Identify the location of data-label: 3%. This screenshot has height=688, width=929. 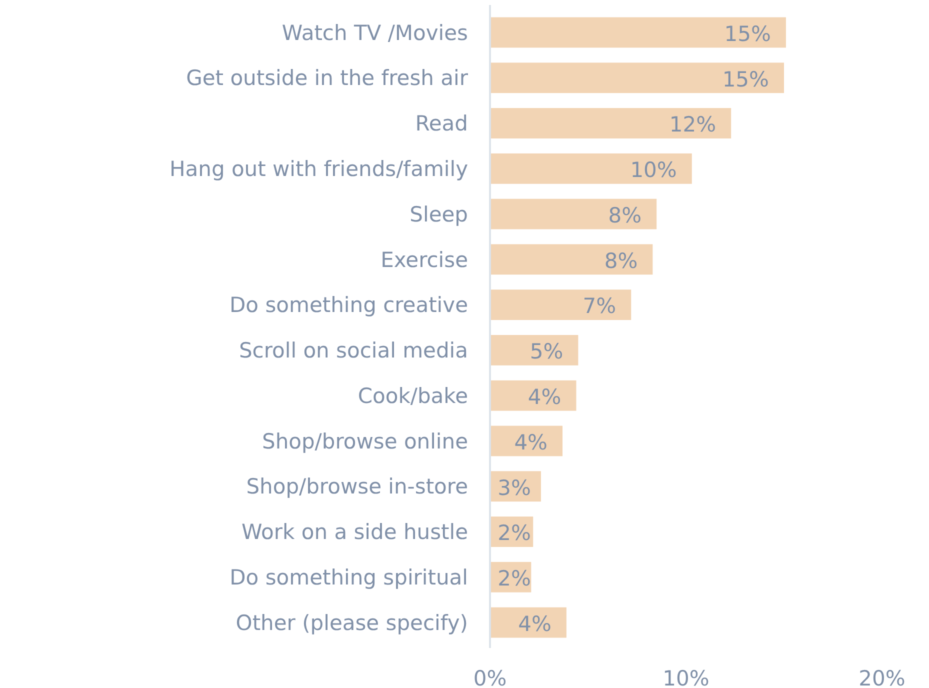
(514, 488).